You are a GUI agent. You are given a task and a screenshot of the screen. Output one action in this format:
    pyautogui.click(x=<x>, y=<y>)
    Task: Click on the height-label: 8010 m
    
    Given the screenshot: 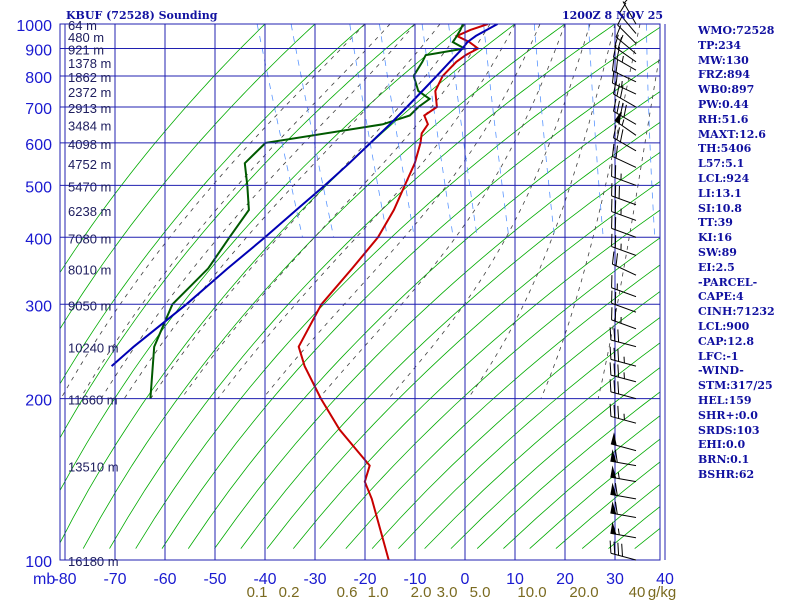 What is the action you would take?
    pyautogui.click(x=89, y=269)
    